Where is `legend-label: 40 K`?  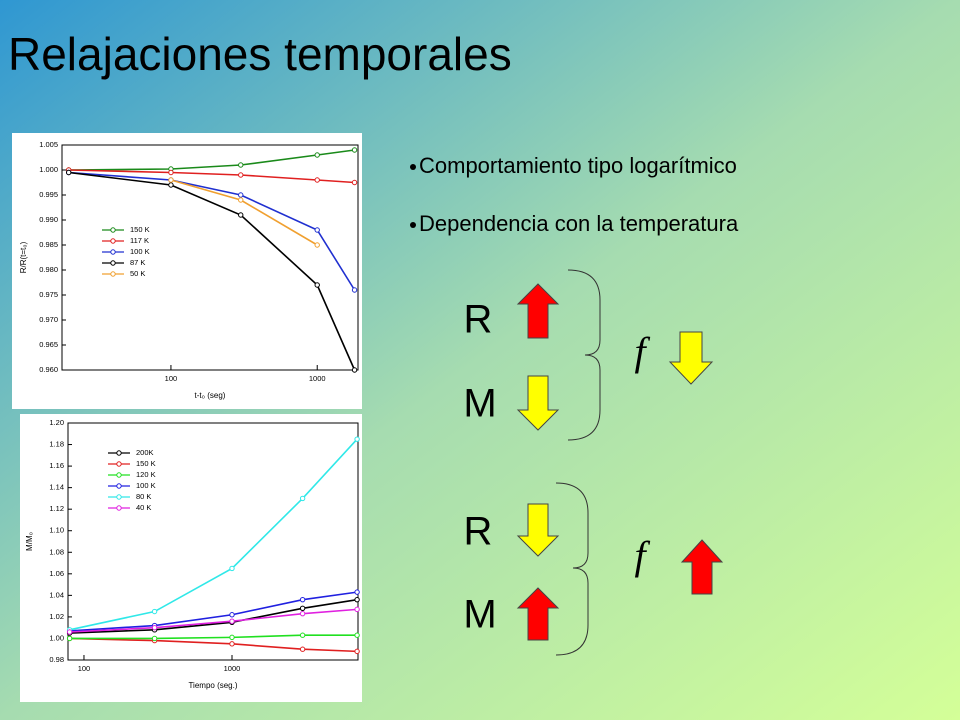 legend-label: 40 K is located at coordinates (143, 507).